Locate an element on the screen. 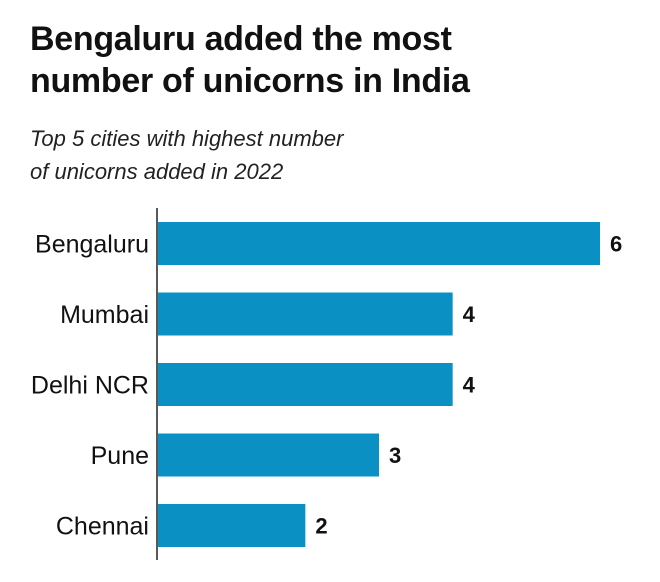  bar-delhi-ncr is located at coordinates (305, 384).